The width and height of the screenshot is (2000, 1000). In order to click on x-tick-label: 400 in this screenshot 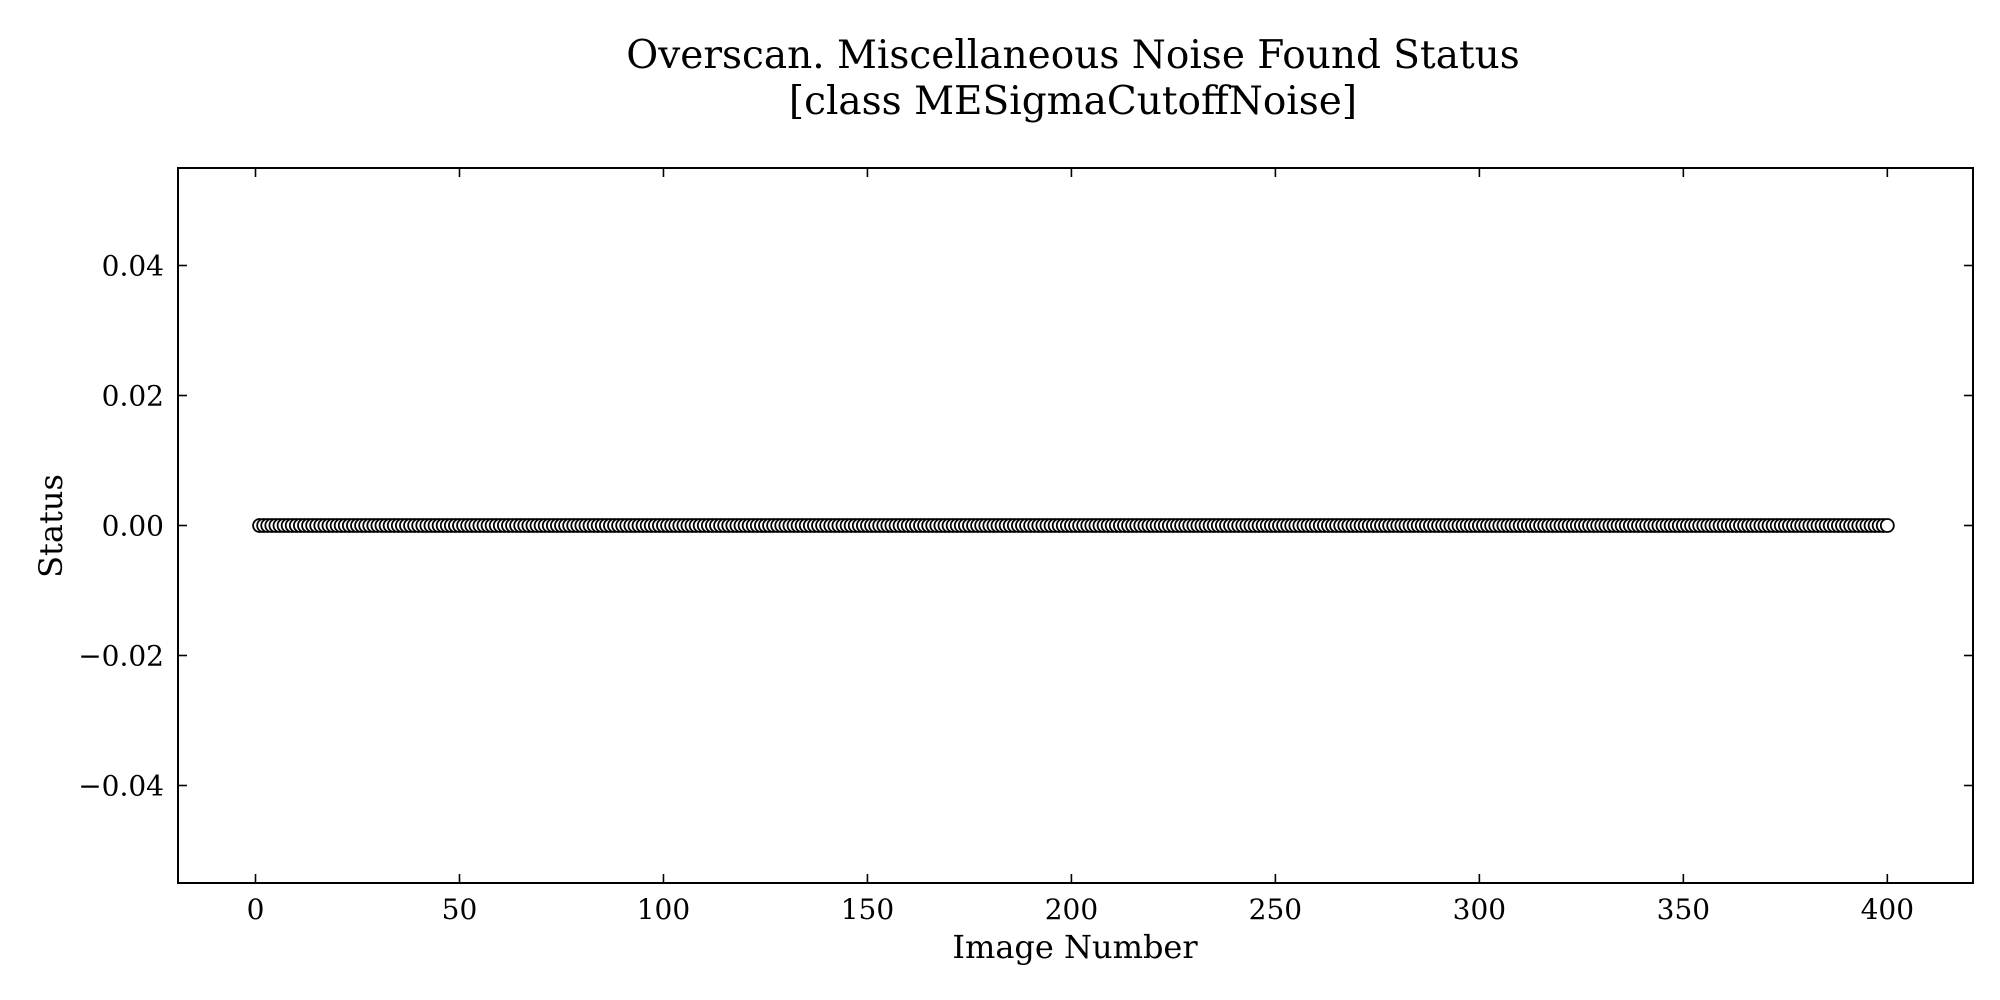, I will do `click(1887, 909)`.